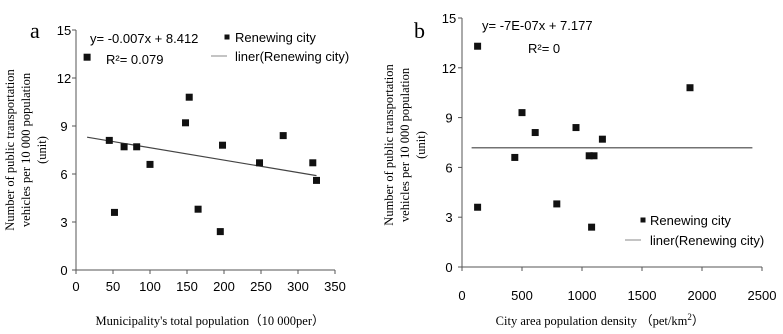 This screenshot has height=334, width=783. Describe the element at coordinates (582, 295) in the screenshot. I see `x-tick-label: 1000` at that location.